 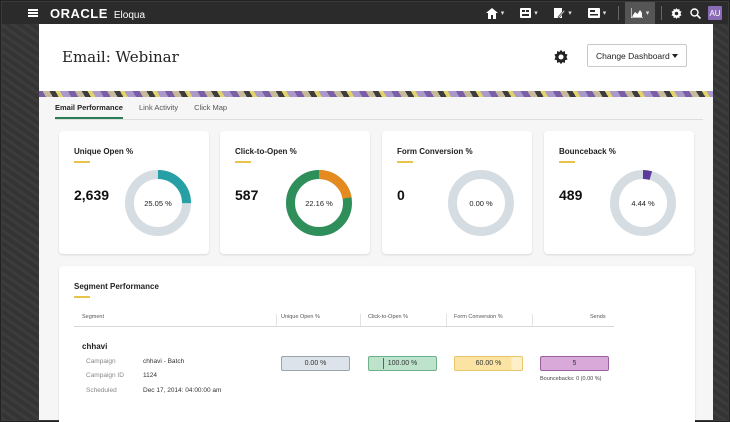 I want to click on nav-settings, so click(x=676, y=13).